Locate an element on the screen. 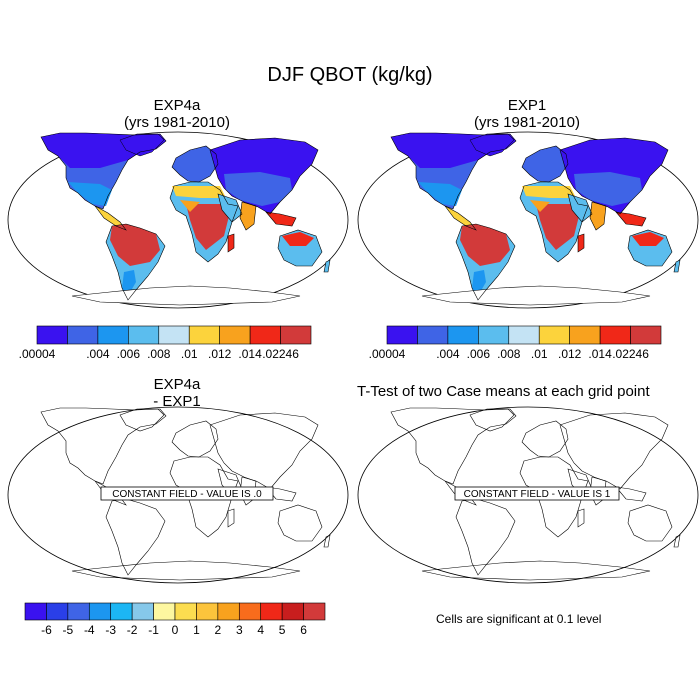 The width and height of the screenshot is (700, 700). panel-2-title-line1: EXP1 is located at coordinates (527, 105).